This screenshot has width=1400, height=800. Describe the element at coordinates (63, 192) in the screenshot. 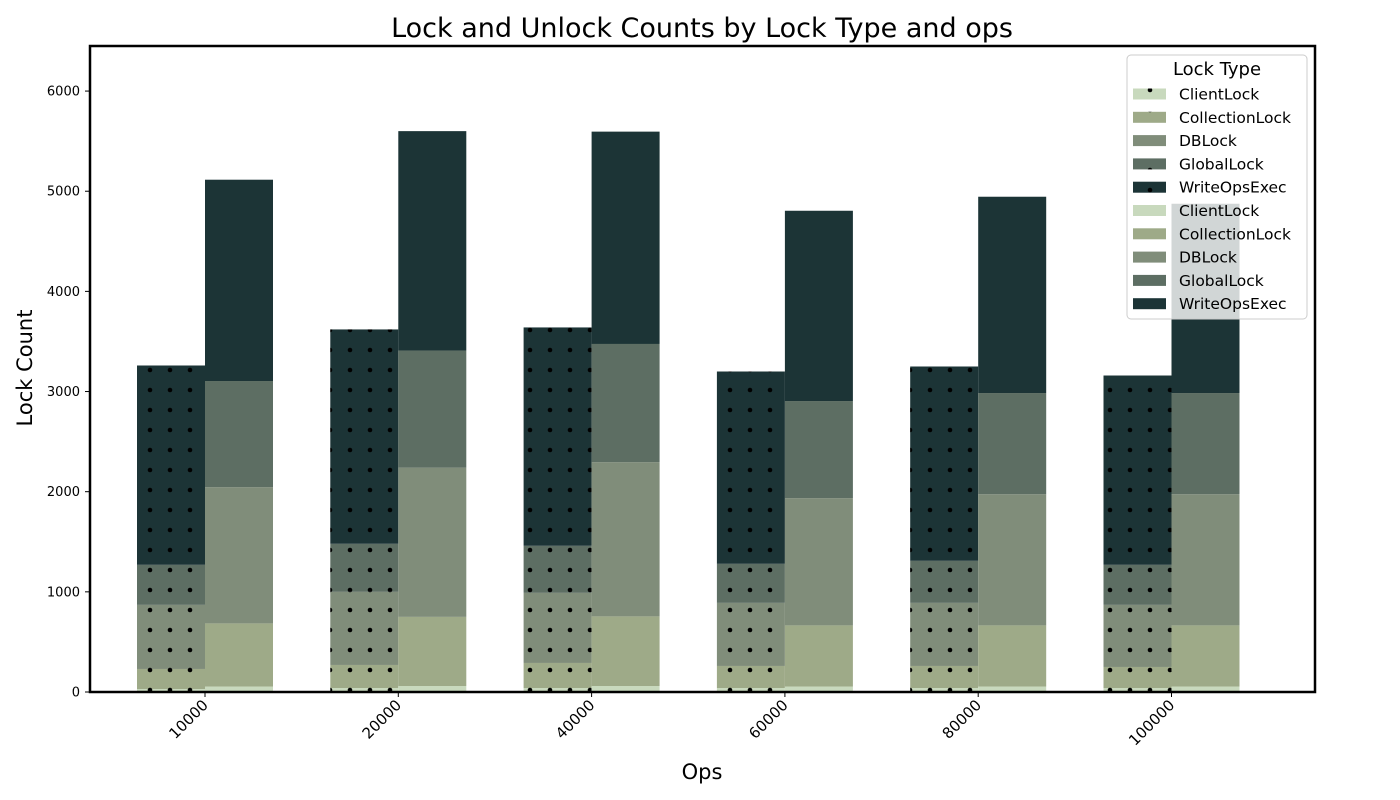

I see `y-tick-label: 5000` at that location.